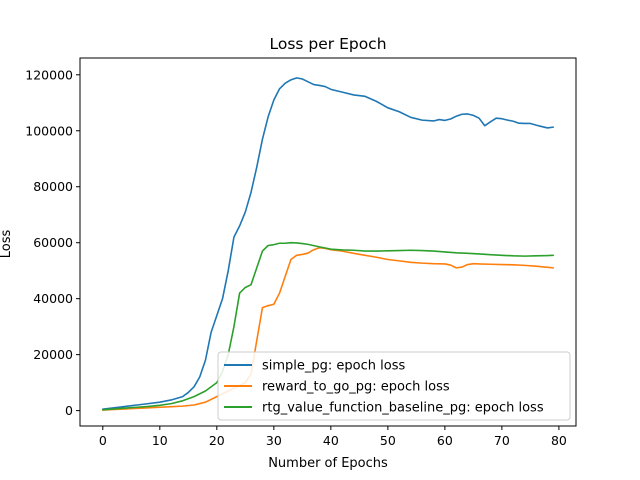 Image resolution: width=640 pixels, height=480 pixels. Describe the element at coordinates (502, 440) in the screenshot. I see `x-tick-label: 70` at that location.